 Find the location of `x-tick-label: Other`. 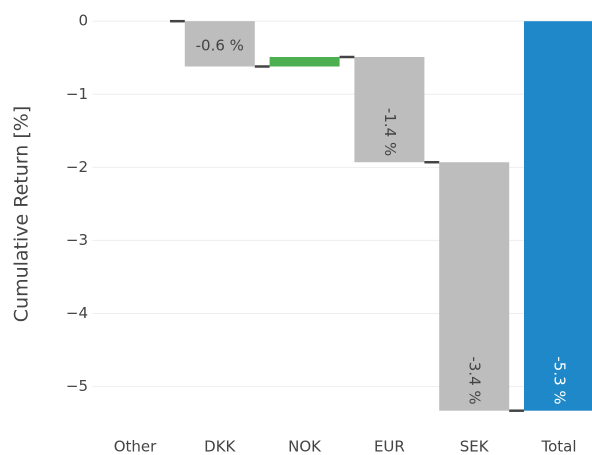

x-tick-label: Other is located at coordinates (135, 446).